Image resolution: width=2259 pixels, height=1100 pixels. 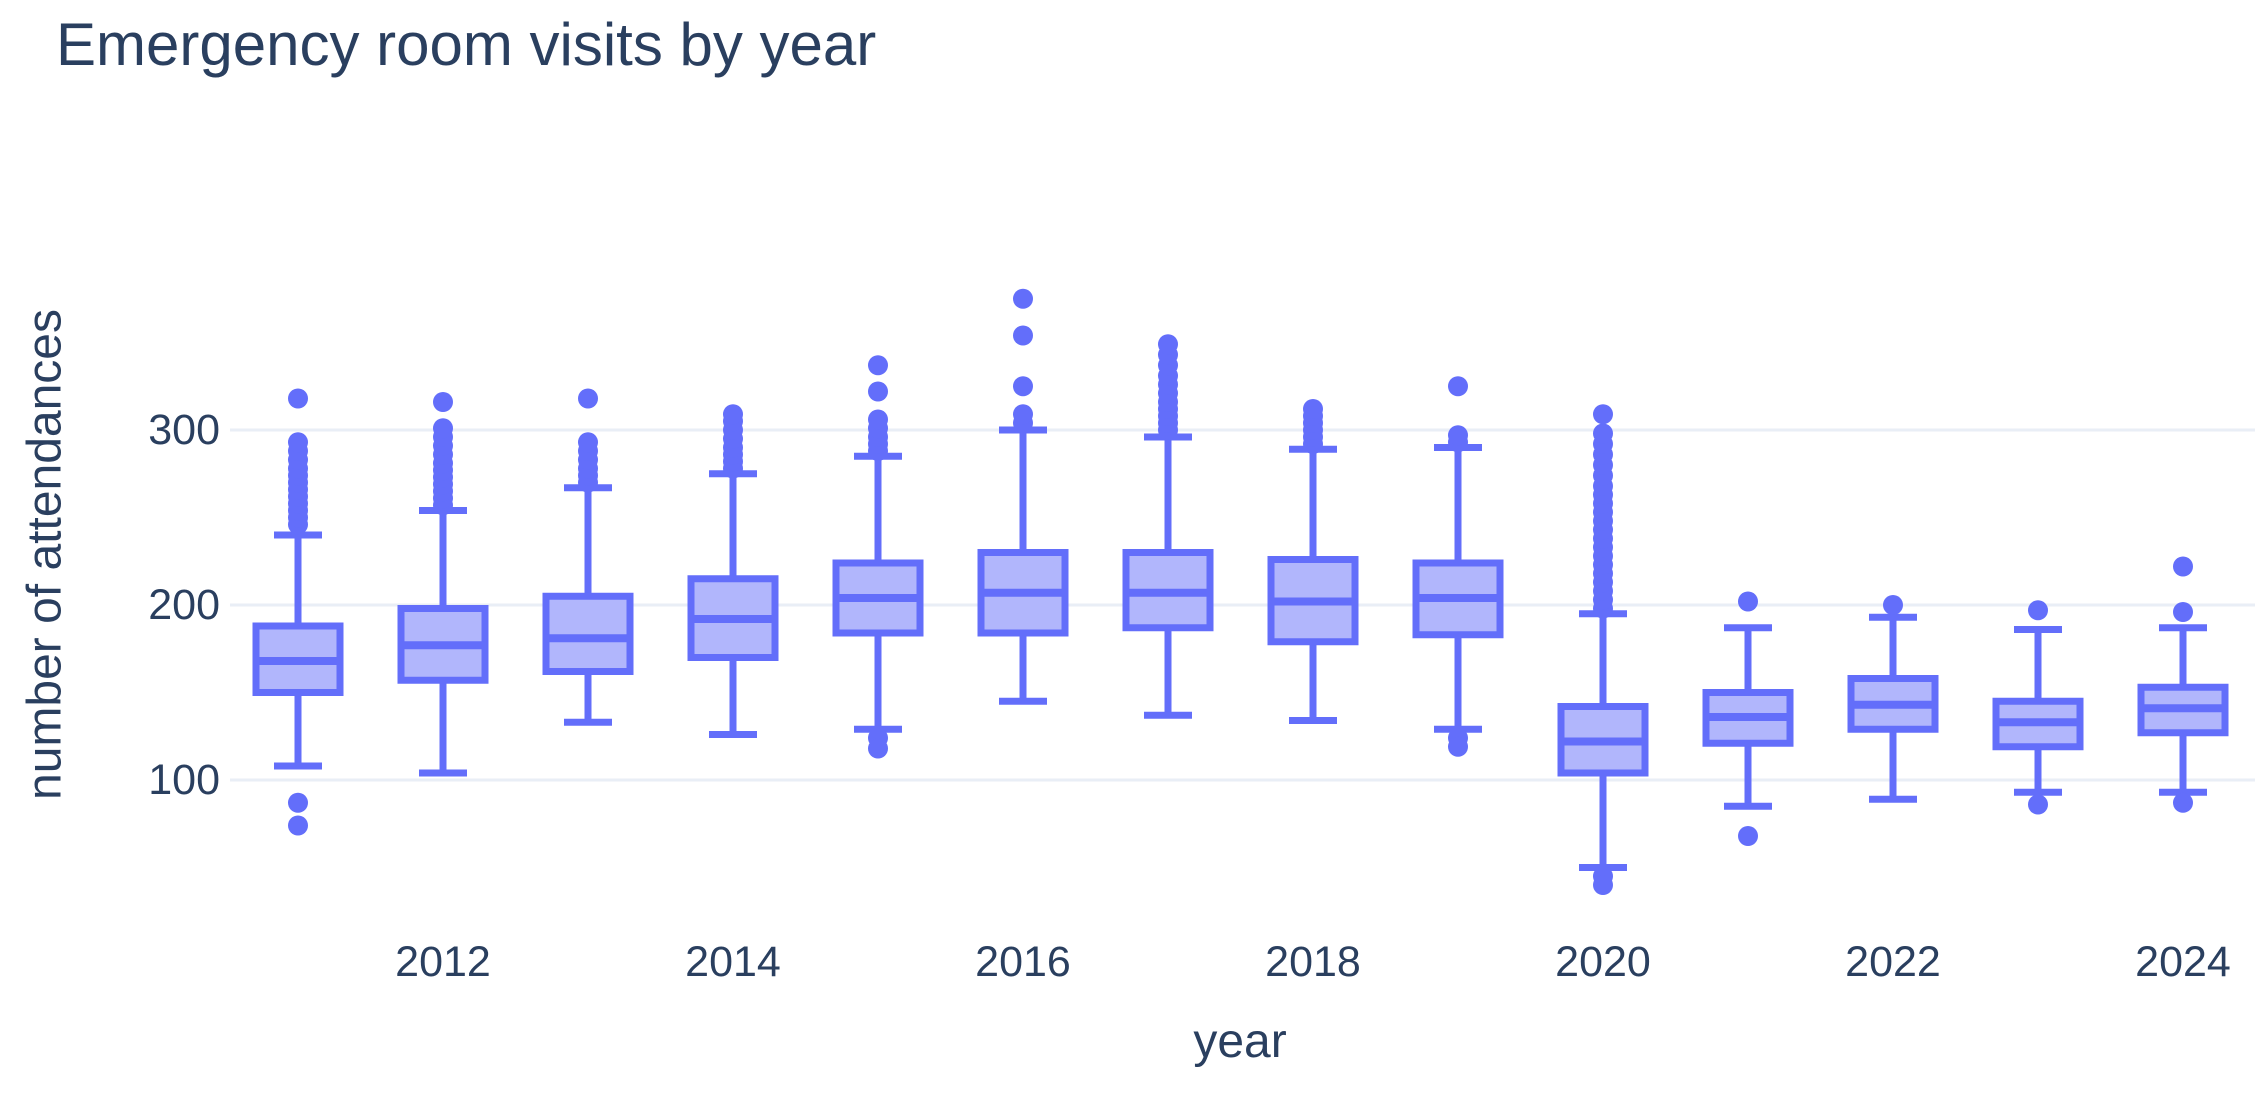 What do you see at coordinates (1893, 962) in the screenshot?
I see `x-tick-2022: 2022` at bounding box center [1893, 962].